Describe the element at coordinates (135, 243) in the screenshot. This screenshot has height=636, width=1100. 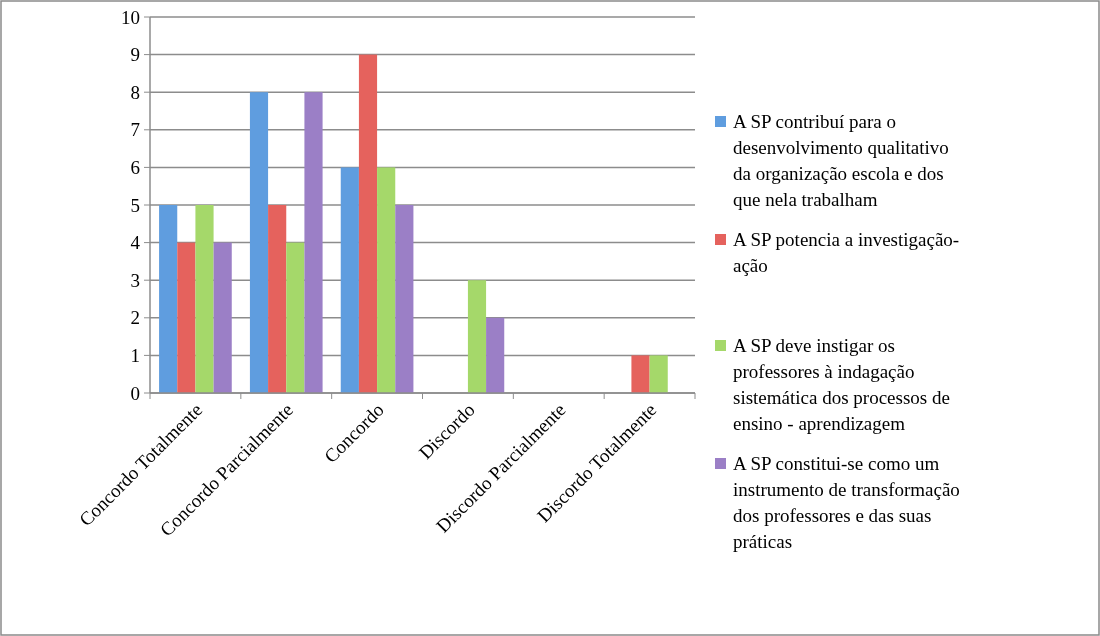
I see `y-tick-label: 4` at that location.